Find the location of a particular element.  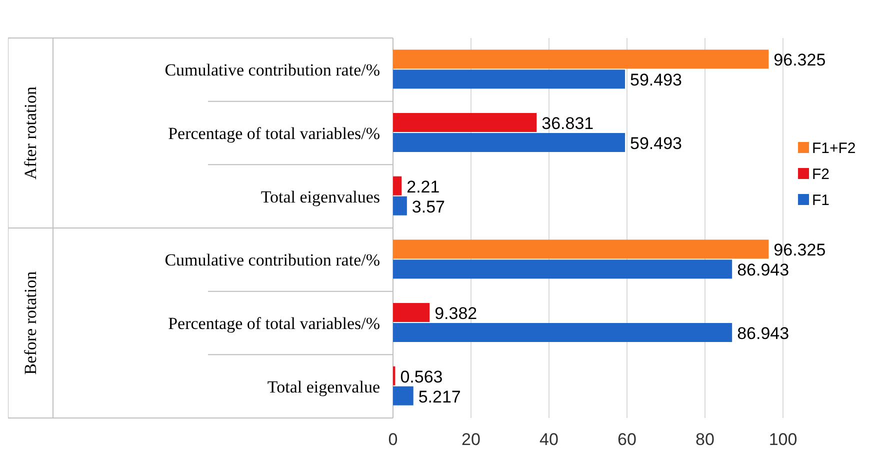

legend-label: F2 is located at coordinates (821, 174).